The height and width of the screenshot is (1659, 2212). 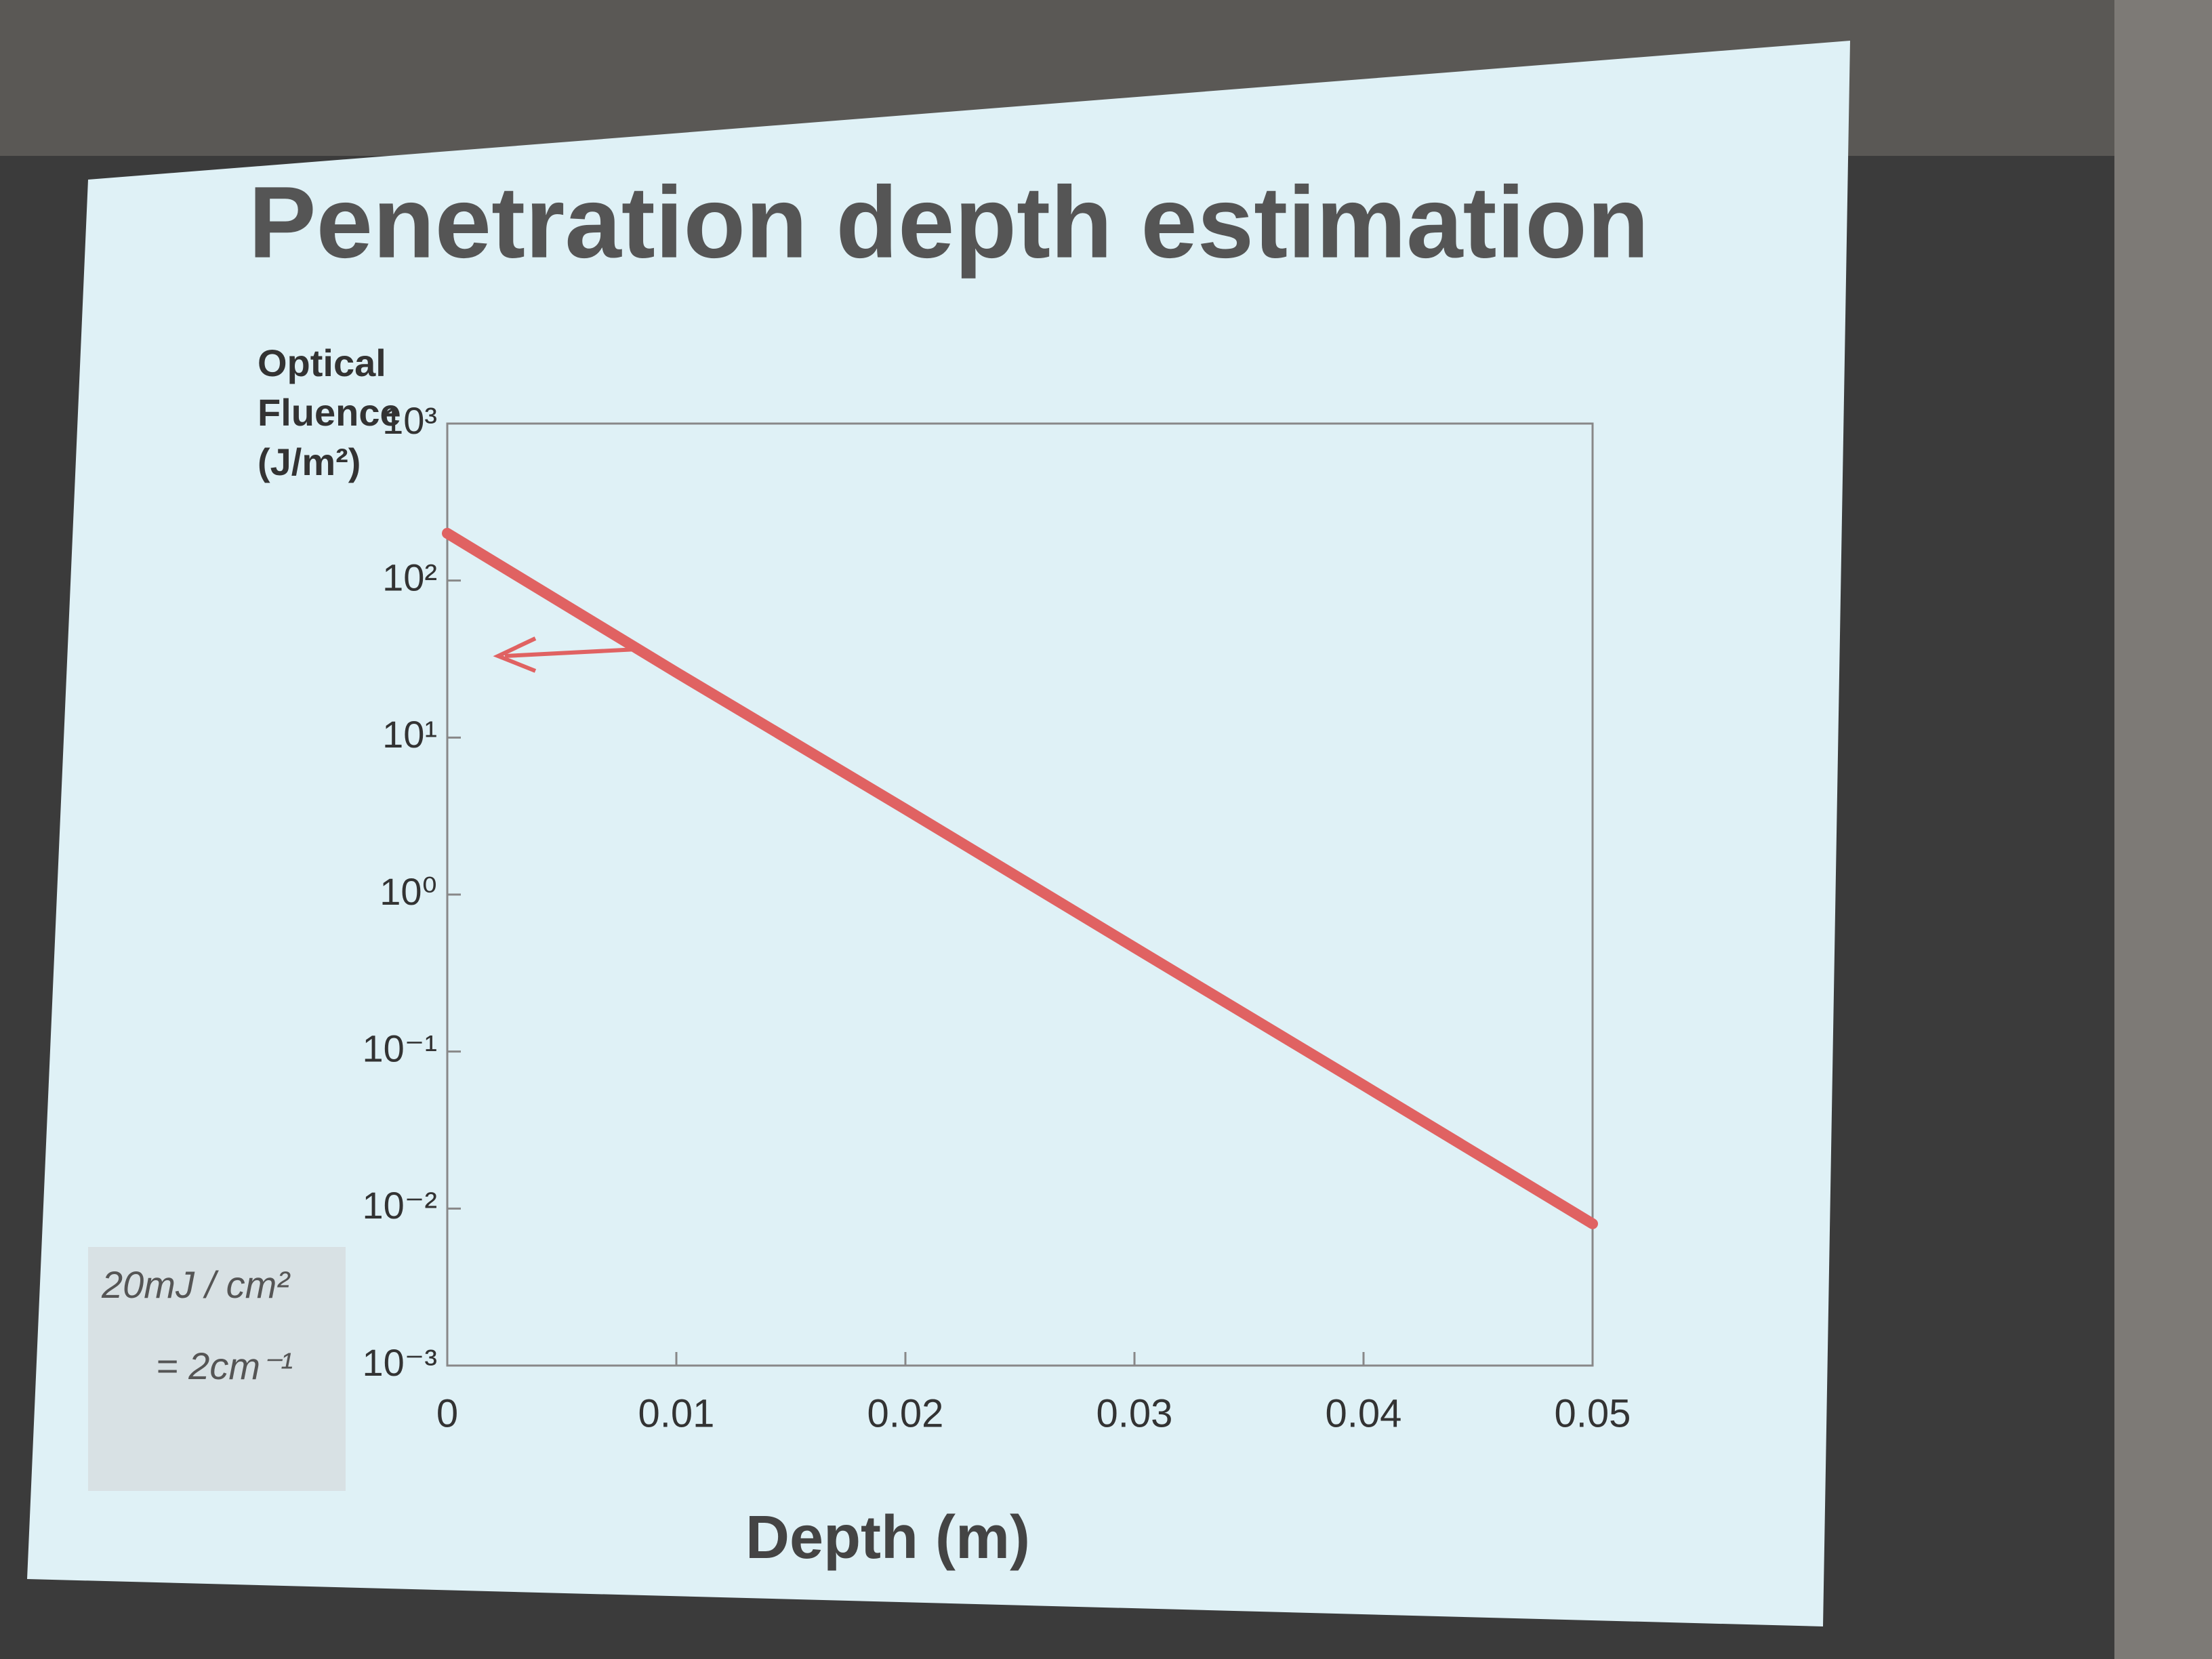 I want to click on equation-box, so click(x=217, y=1369).